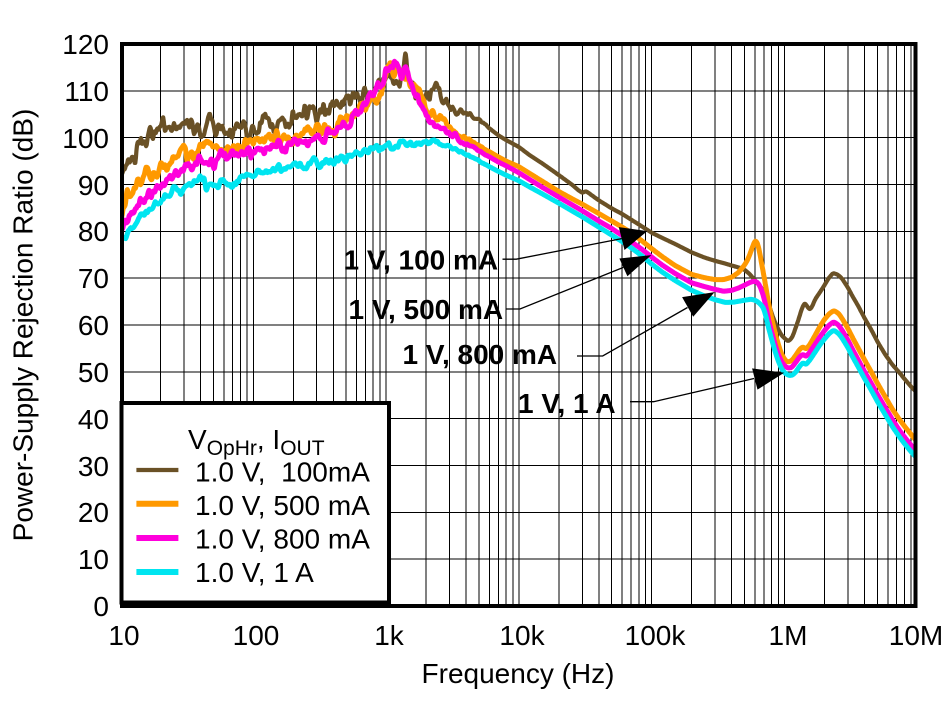 The width and height of the screenshot is (944, 701). What do you see at coordinates (282, 472) in the screenshot?
I see `svg-text: 1.0 V, 100mA` at bounding box center [282, 472].